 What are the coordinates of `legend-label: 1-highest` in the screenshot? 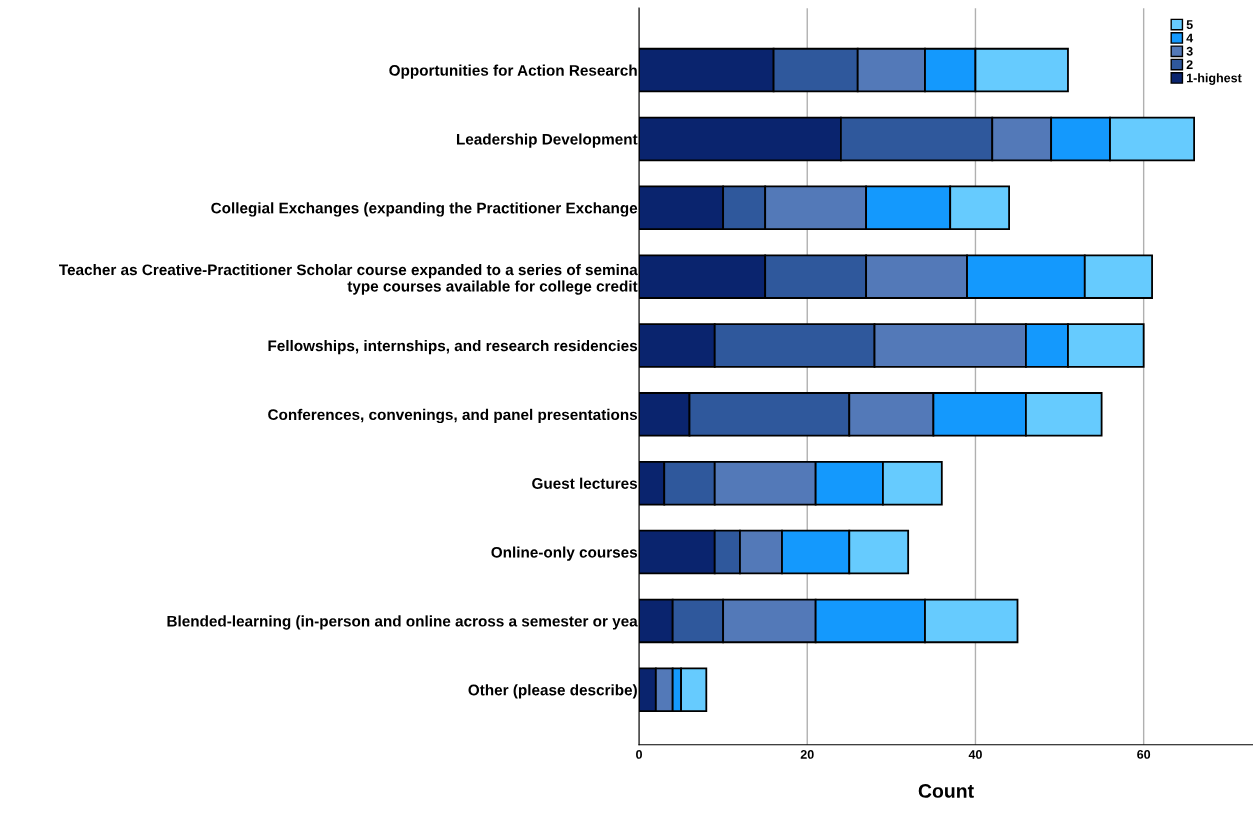 It's located at (1214, 79).